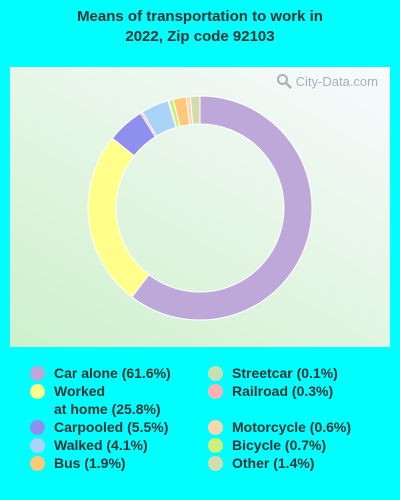 The image size is (400, 500). I want to click on donut-slice-worked-at-home, so click(118, 217).